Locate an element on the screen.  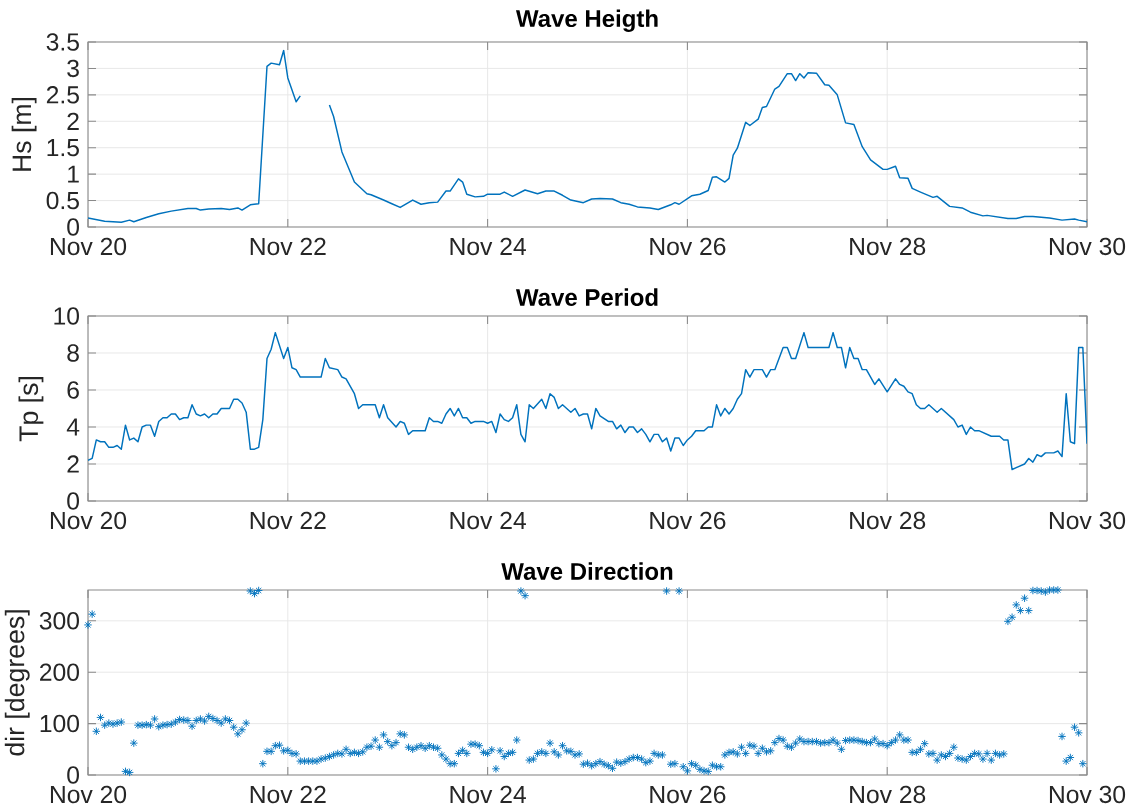
y-axis-title: Hs [m] is located at coordinates (24, 134).